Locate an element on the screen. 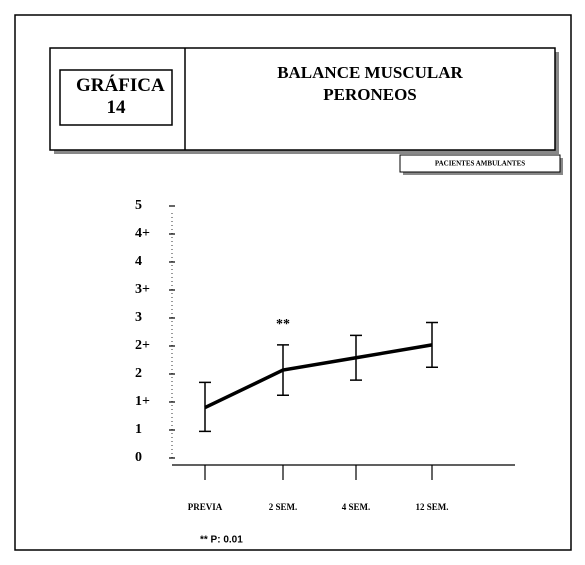 Image resolution: width=585 pixels, height=565 pixels. figure-label: GRÁFICA 14 is located at coordinates (120, 96).